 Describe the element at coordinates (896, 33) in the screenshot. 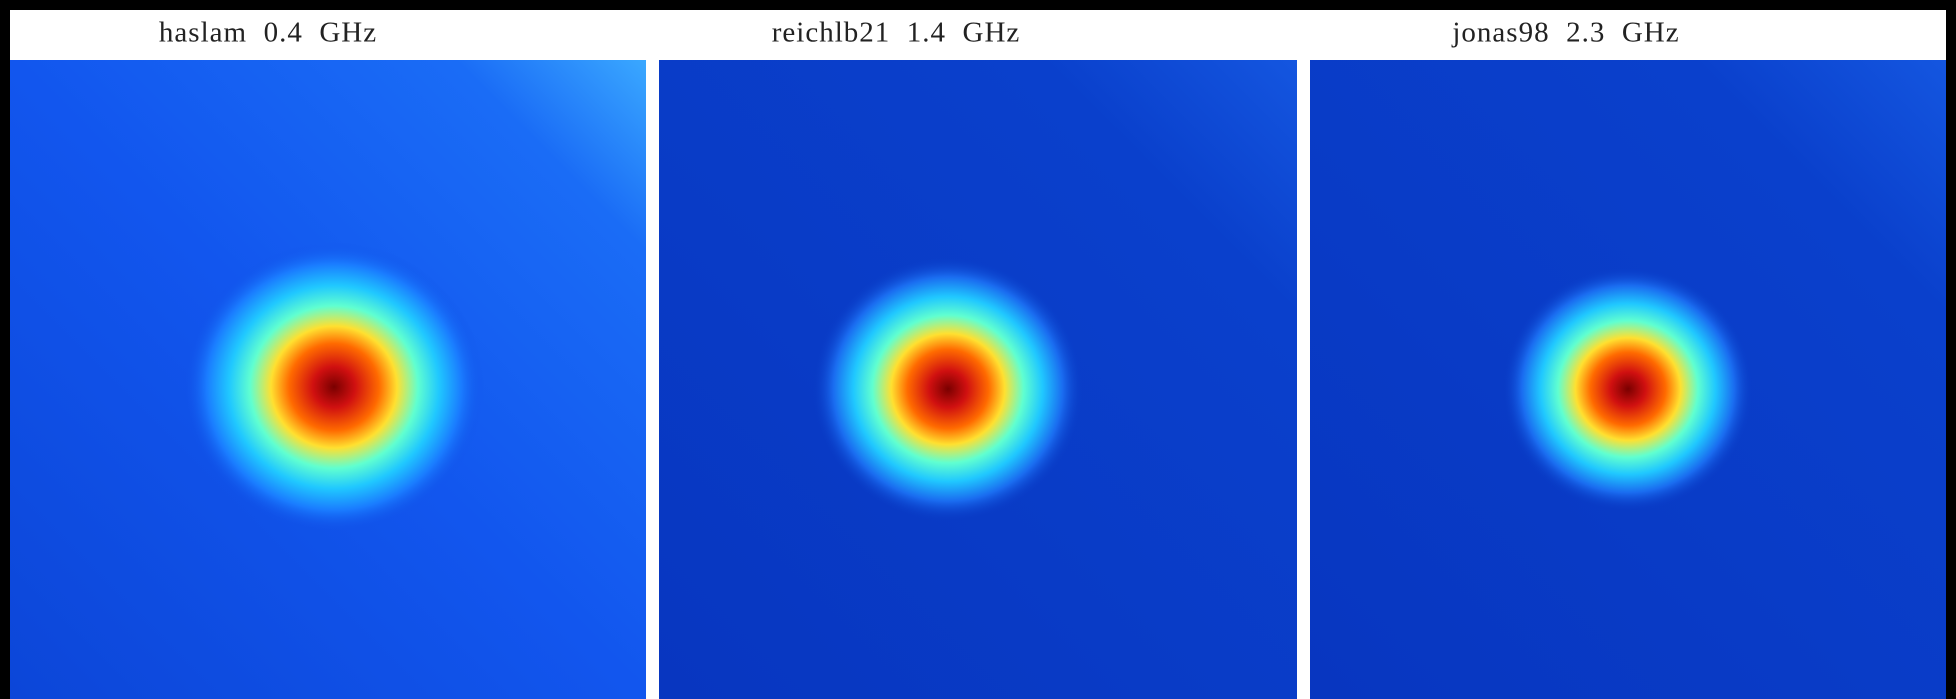

I see `panel-title: reichlb21 1.4 GHz` at that location.